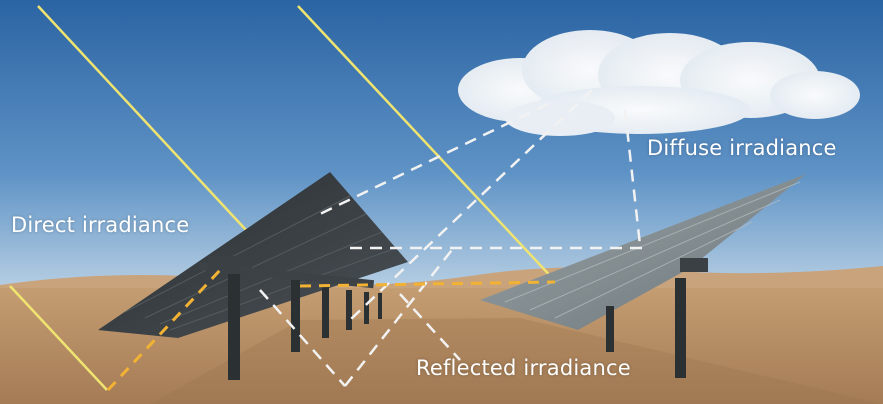 The image size is (883, 404). Describe the element at coordinates (523, 368) in the screenshot. I see `reflected-irradiance-label: Reflected irradiance` at that location.